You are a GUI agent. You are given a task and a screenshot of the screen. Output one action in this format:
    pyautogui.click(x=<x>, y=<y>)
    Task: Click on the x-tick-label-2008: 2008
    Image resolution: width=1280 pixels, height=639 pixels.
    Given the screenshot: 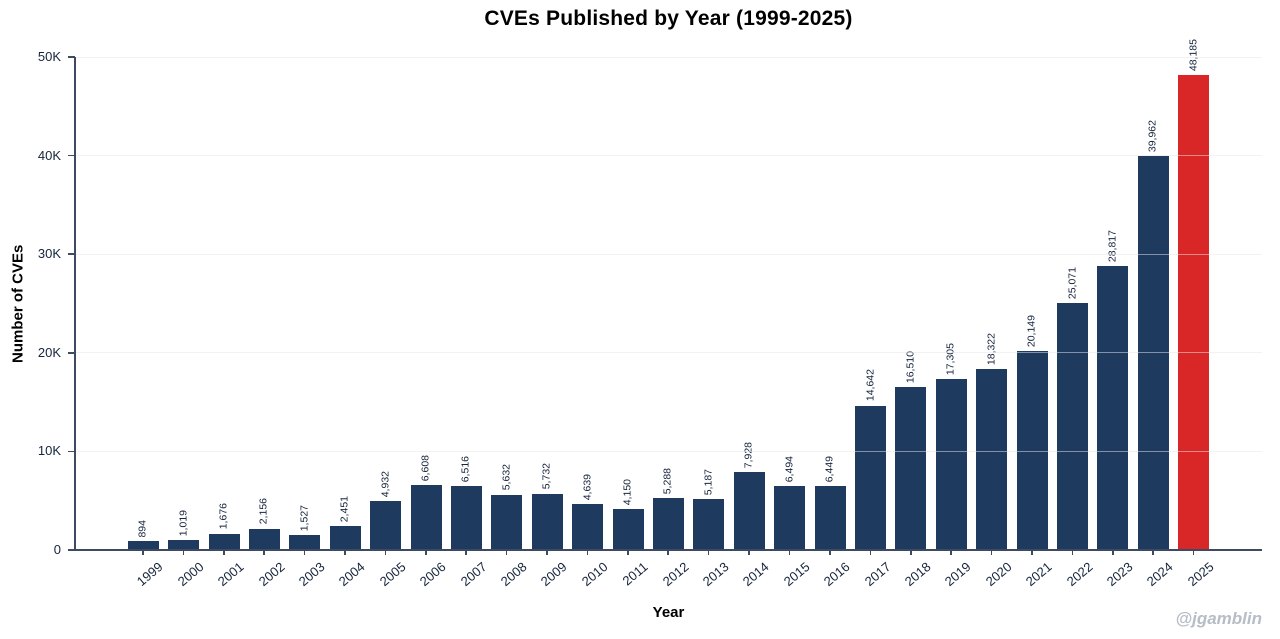 What is the action you would take?
    pyautogui.click(x=513, y=574)
    